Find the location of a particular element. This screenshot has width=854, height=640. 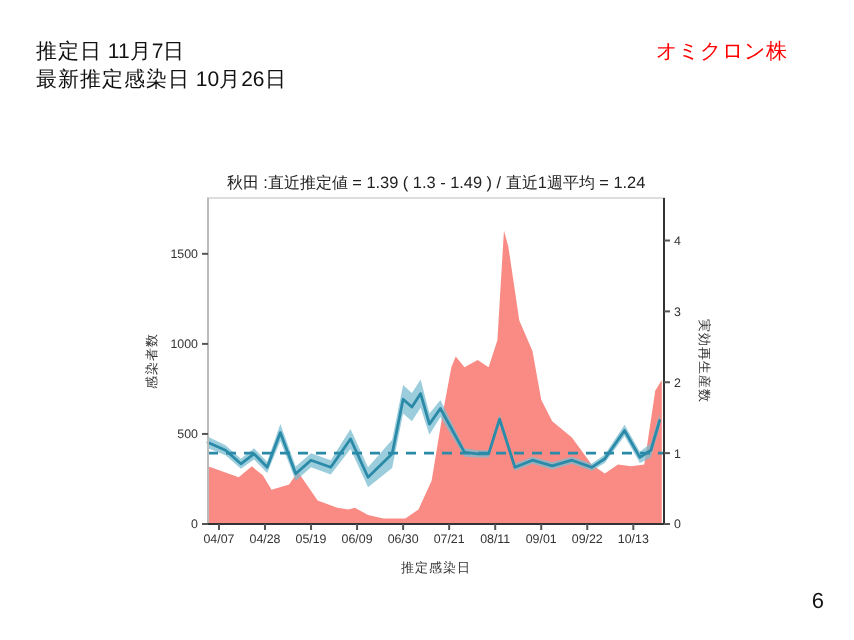

text: オミクロン株 is located at coordinates (722, 51).